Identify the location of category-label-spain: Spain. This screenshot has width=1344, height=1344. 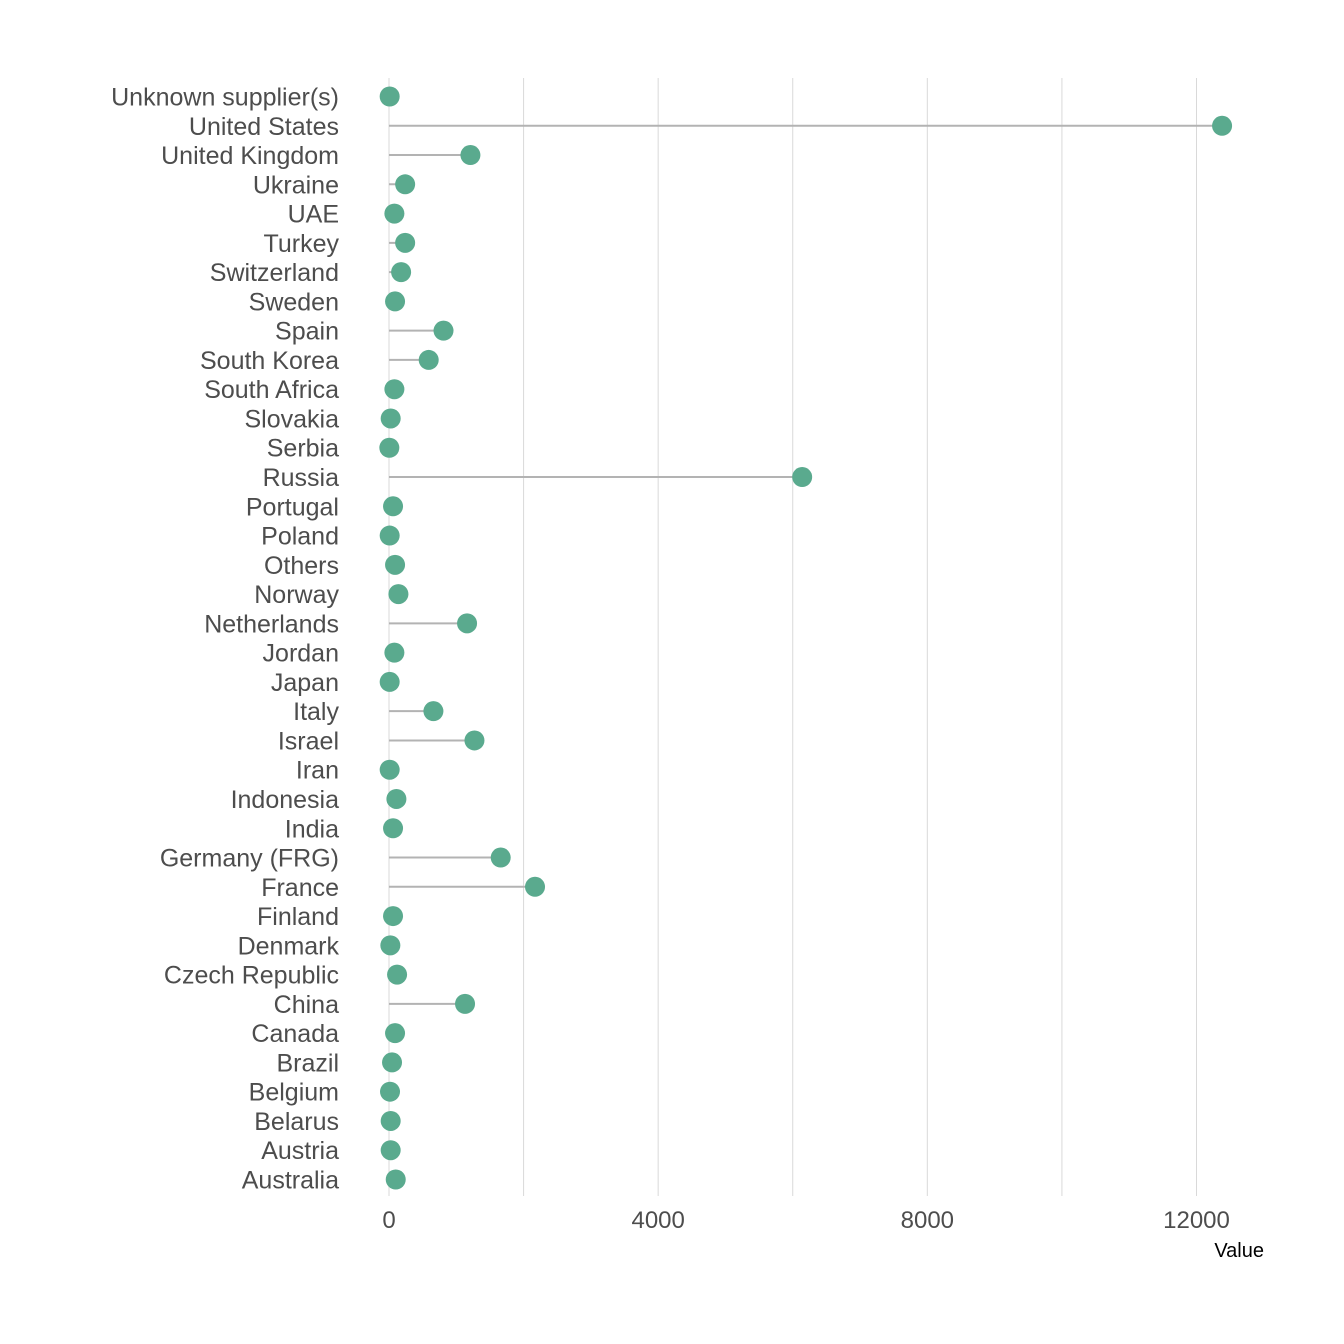
(307, 332).